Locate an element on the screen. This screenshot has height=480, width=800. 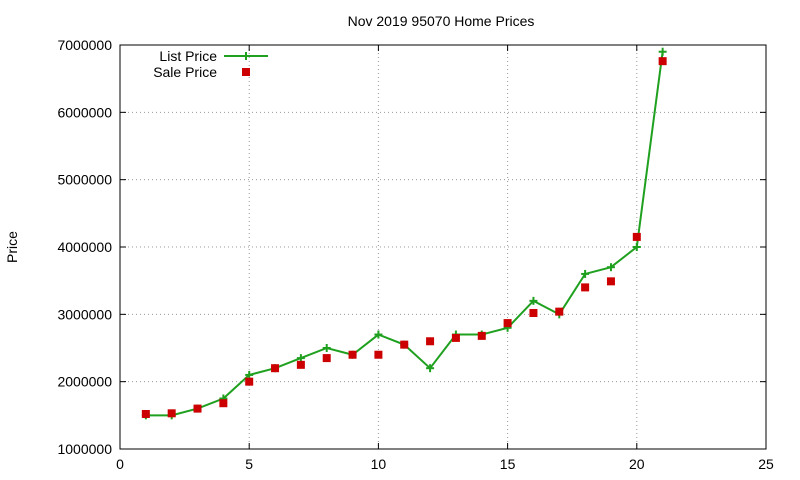
x-tick-label: 25 is located at coordinates (766, 464).